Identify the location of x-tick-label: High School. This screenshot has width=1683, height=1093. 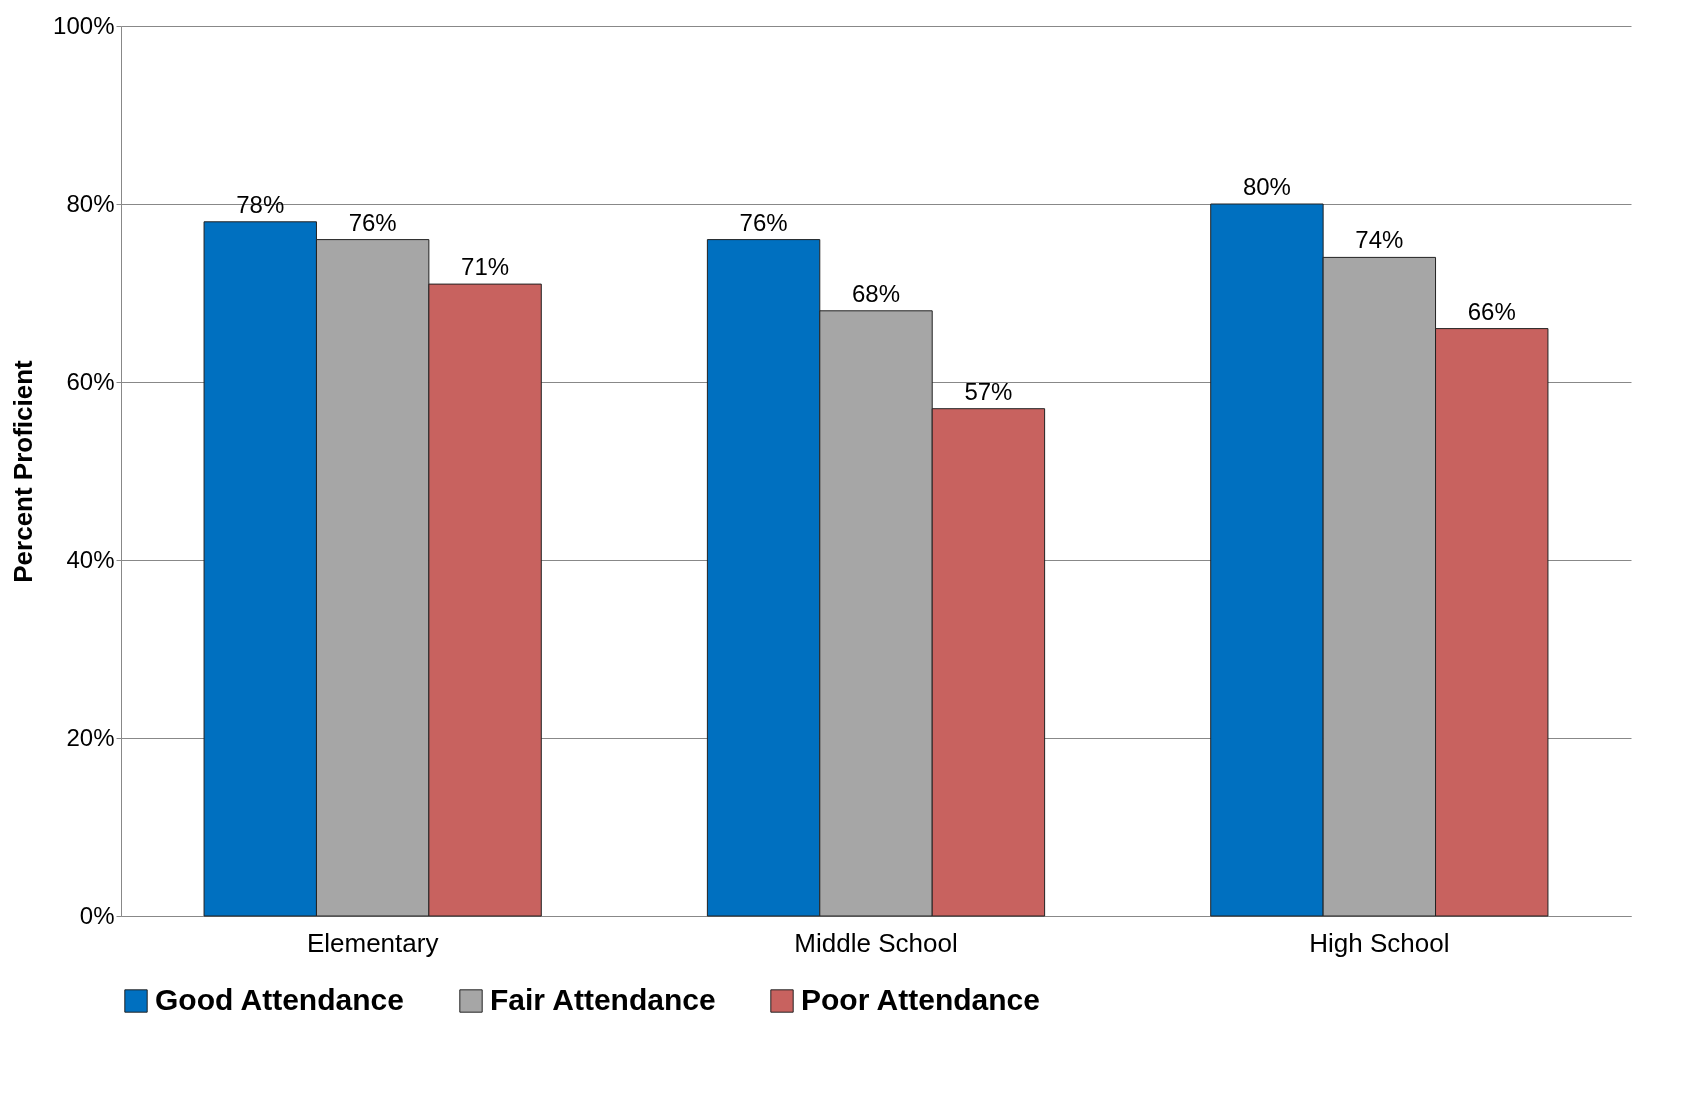
(1379, 942).